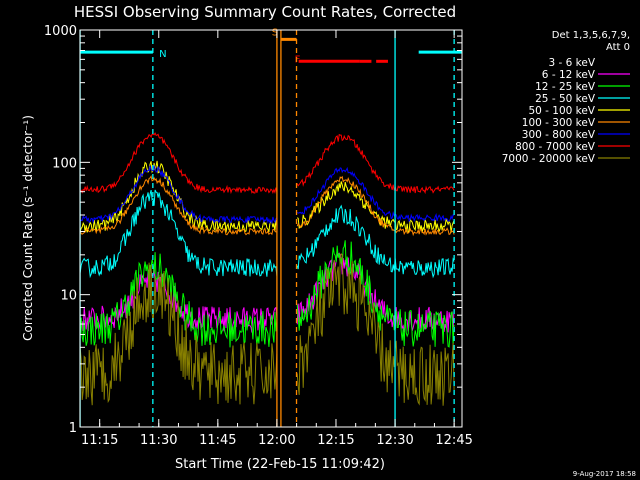  What do you see at coordinates (591, 35) in the screenshot?
I see `legend-header-line-1: Det 1,3,5,6,7,9,` at bounding box center [591, 35].